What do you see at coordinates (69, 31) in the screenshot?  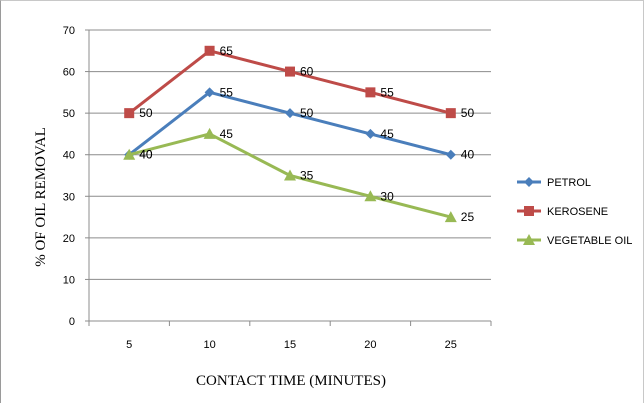 I see `y-tick-label-70: 70` at bounding box center [69, 31].